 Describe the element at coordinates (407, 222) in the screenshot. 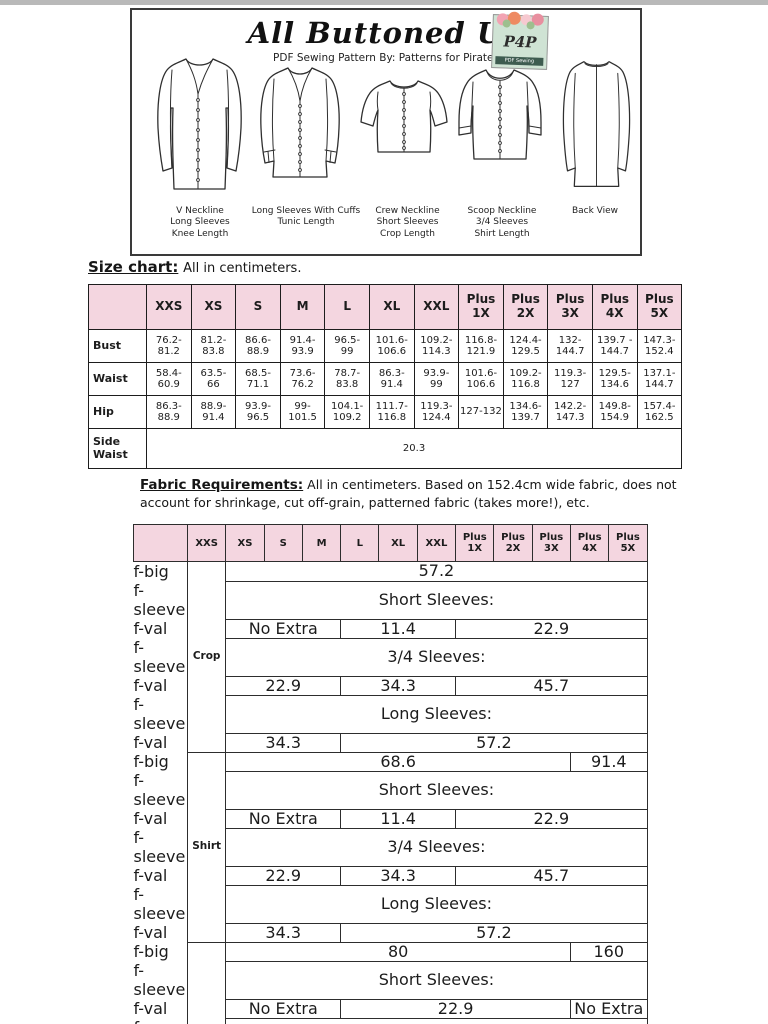

I see `garment-label: Crew Neckline Short Sleeves Crop Length` at that location.